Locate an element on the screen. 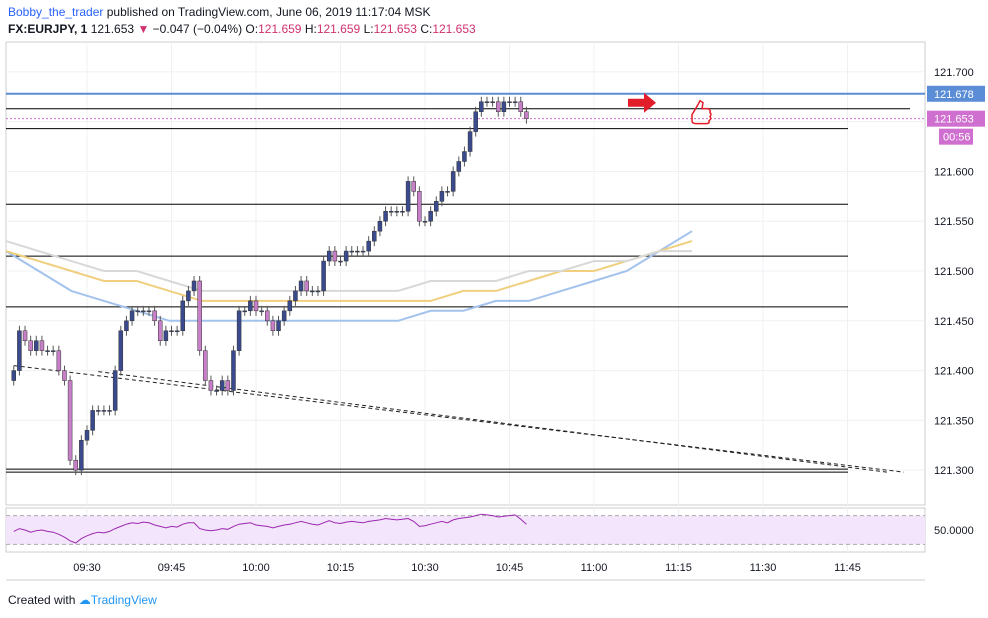 The width and height of the screenshot is (988, 618). open-value: 121.659 is located at coordinates (280, 29).